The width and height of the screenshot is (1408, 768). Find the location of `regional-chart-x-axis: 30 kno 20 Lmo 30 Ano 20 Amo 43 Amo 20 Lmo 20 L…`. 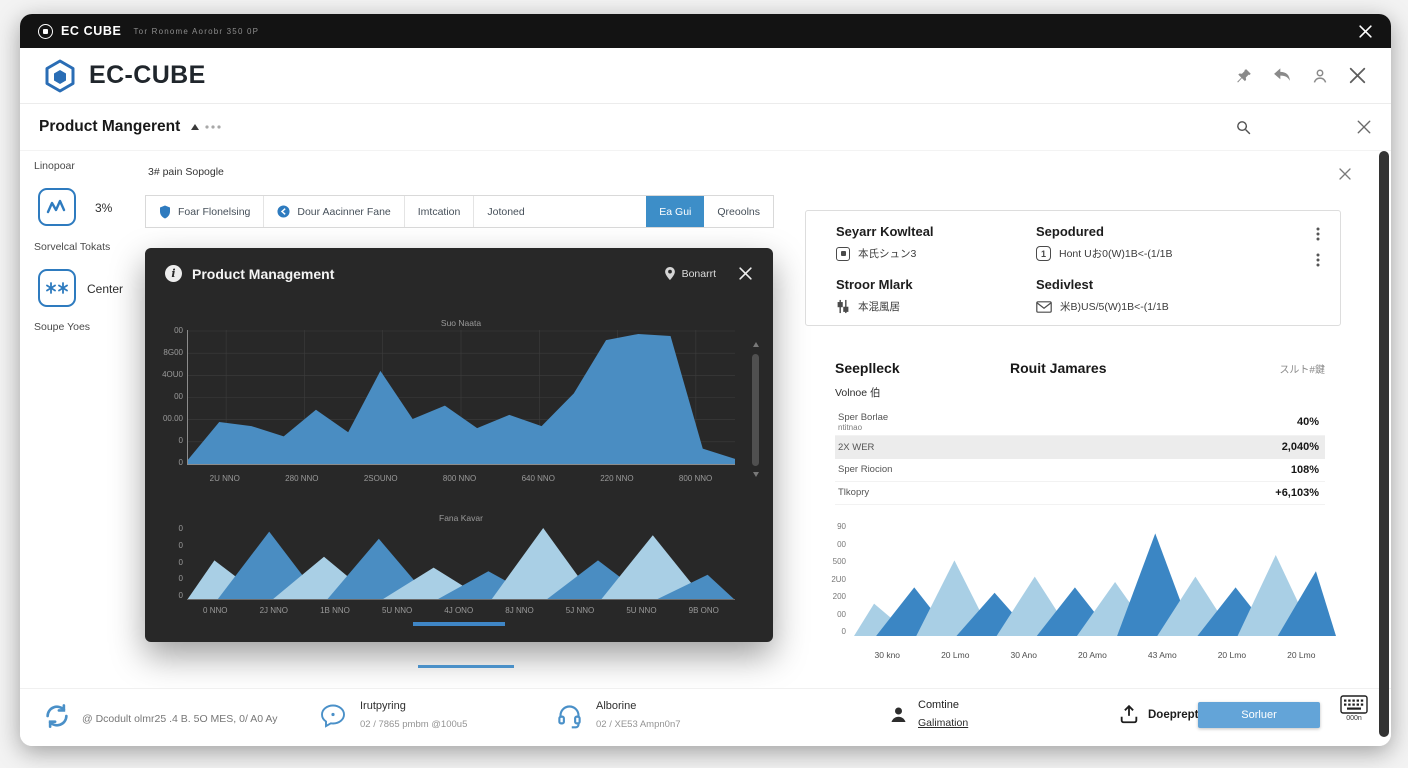

regional-chart-x-axis: 30 kno 20 Lmo 30 Ano 20 Amo 43 Amo 20 Lmo 20 L… is located at coordinates (1095, 655).